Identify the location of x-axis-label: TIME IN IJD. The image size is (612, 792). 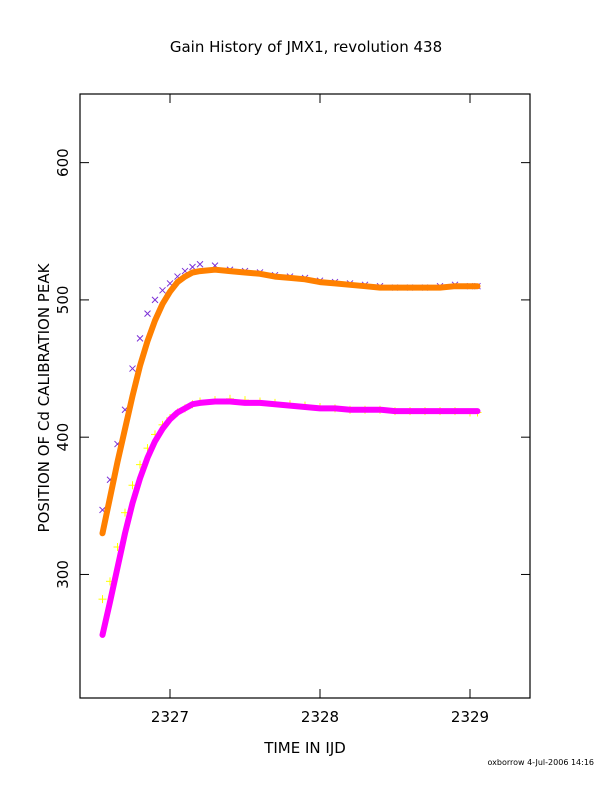
(305, 748).